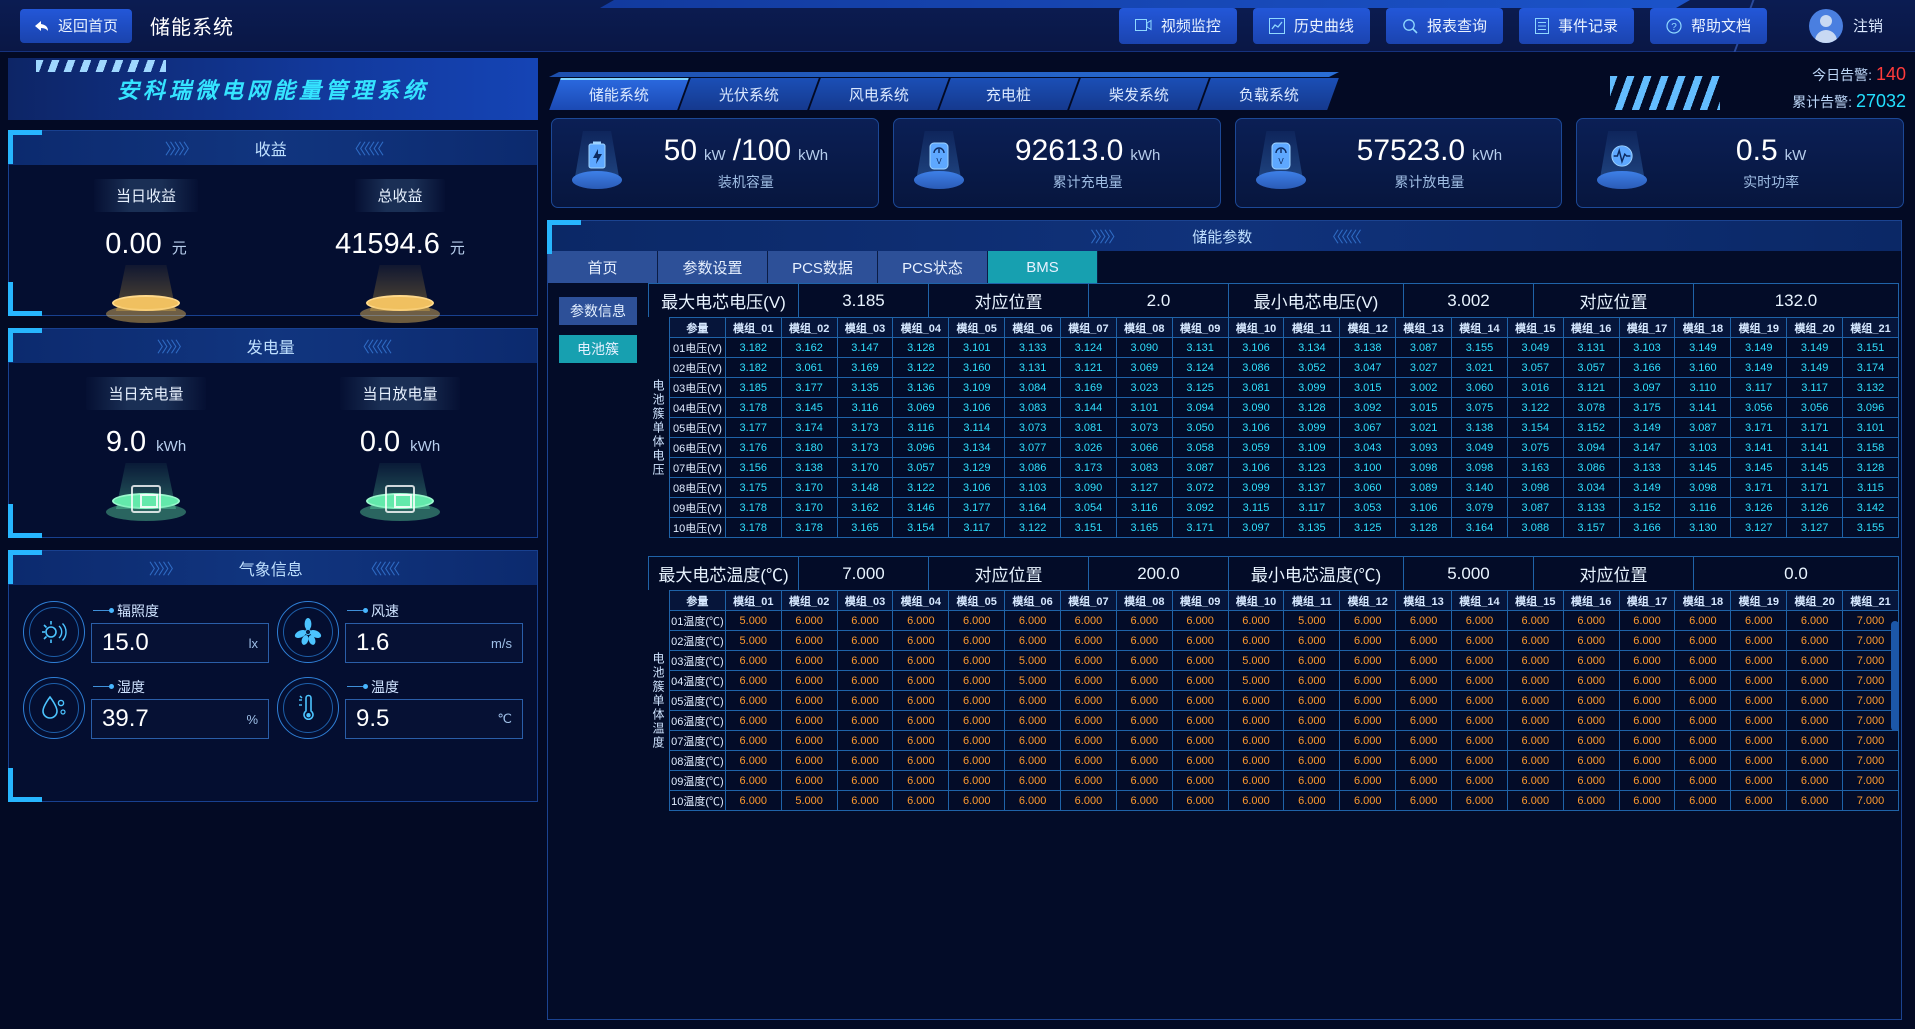 This screenshot has width=1915, height=1029. What do you see at coordinates (1647, 507) in the screenshot?
I see `table-cell: 3.152` at bounding box center [1647, 507].